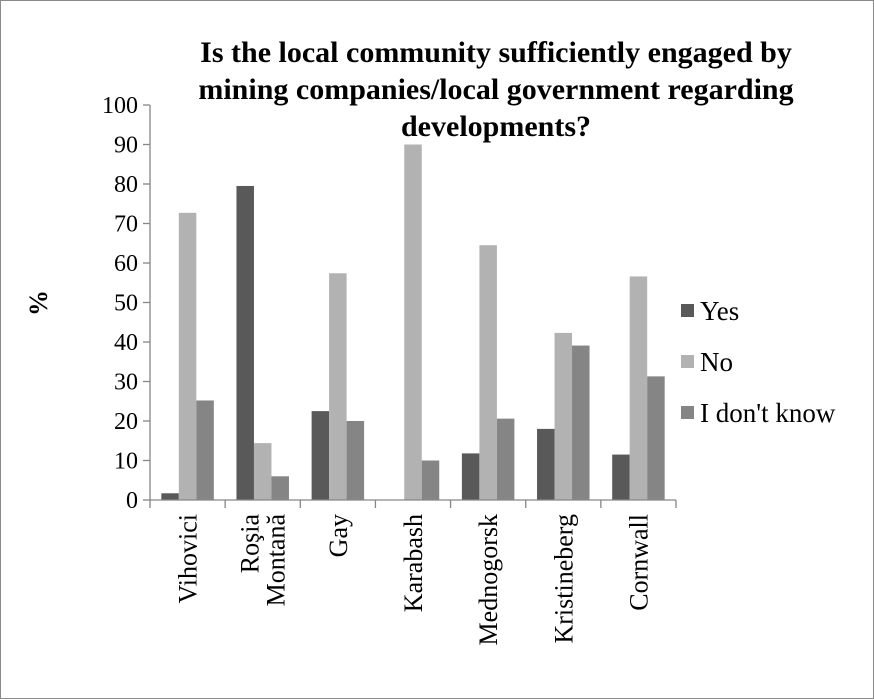 The width and height of the screenshot is (874, 700). I want to click on legend-swatch-i-don-t-know, so click(687, 412).